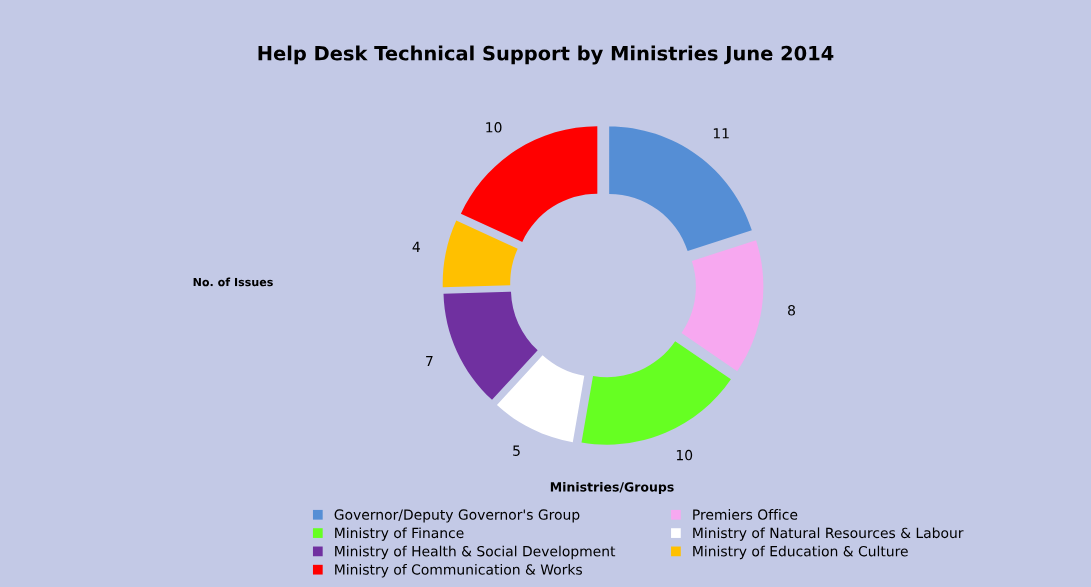 The image size is (1091, 587). Describe the element at coordinates (429, 361) in the screenshot. I see `data-label: 7` at that location.